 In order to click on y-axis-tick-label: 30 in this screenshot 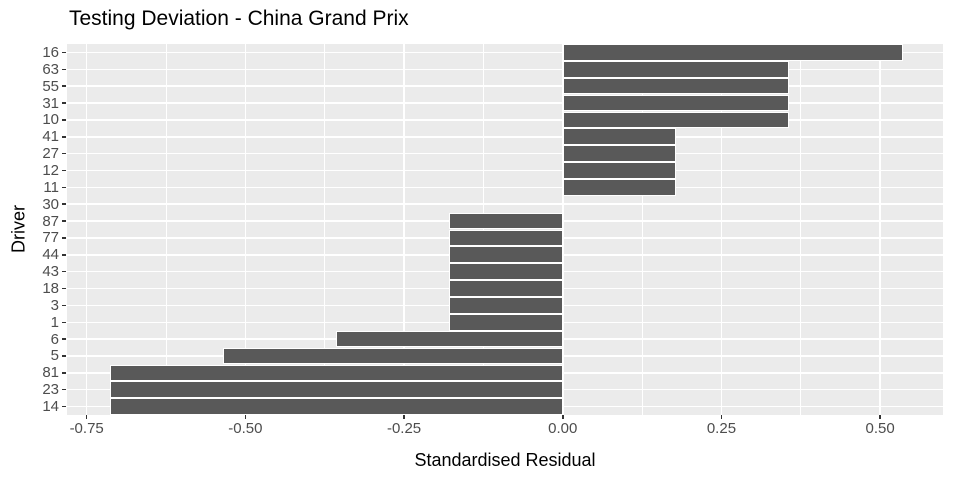, I will do `click(50, 204)`.